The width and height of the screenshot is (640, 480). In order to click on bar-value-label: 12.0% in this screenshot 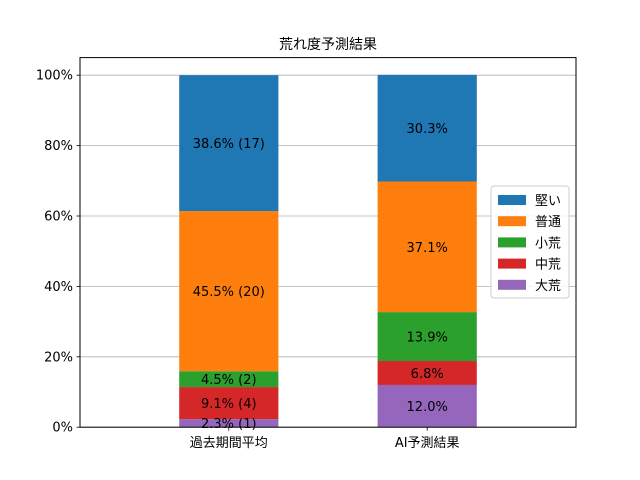, I will do `click(427, 407)`.